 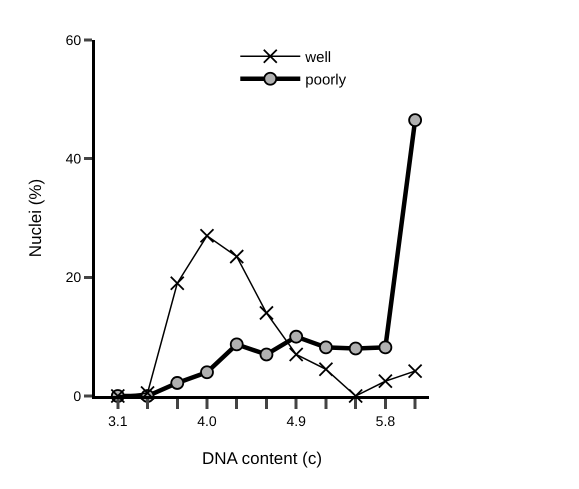 What do you see at coordinates (118, 420) in the screenshot?
I see `x-tick-label: 3.1` at bounding box center [118, 420].